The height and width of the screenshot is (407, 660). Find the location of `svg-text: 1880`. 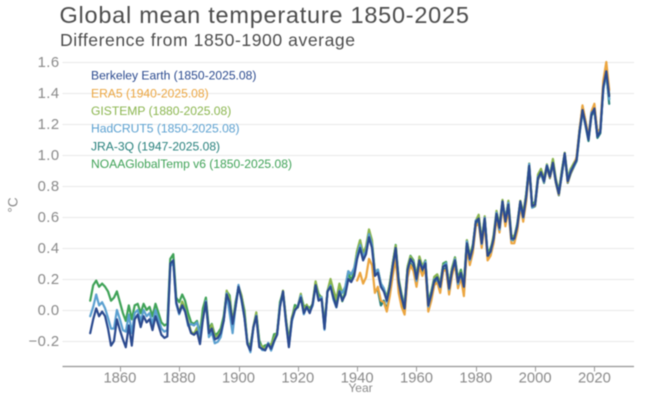

svg-text: 1880 is located at coordinates (179, 379).